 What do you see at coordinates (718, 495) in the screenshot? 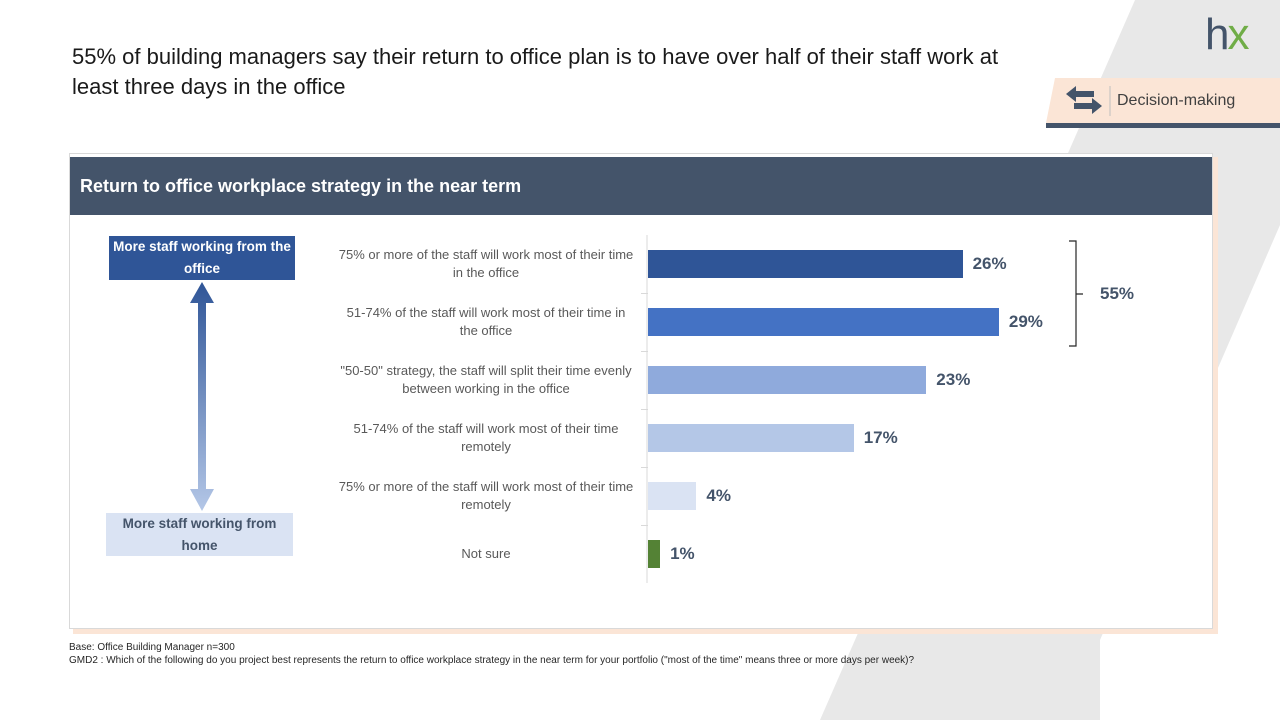
I see `value-label: 4%` at bounding box center [718, 495].